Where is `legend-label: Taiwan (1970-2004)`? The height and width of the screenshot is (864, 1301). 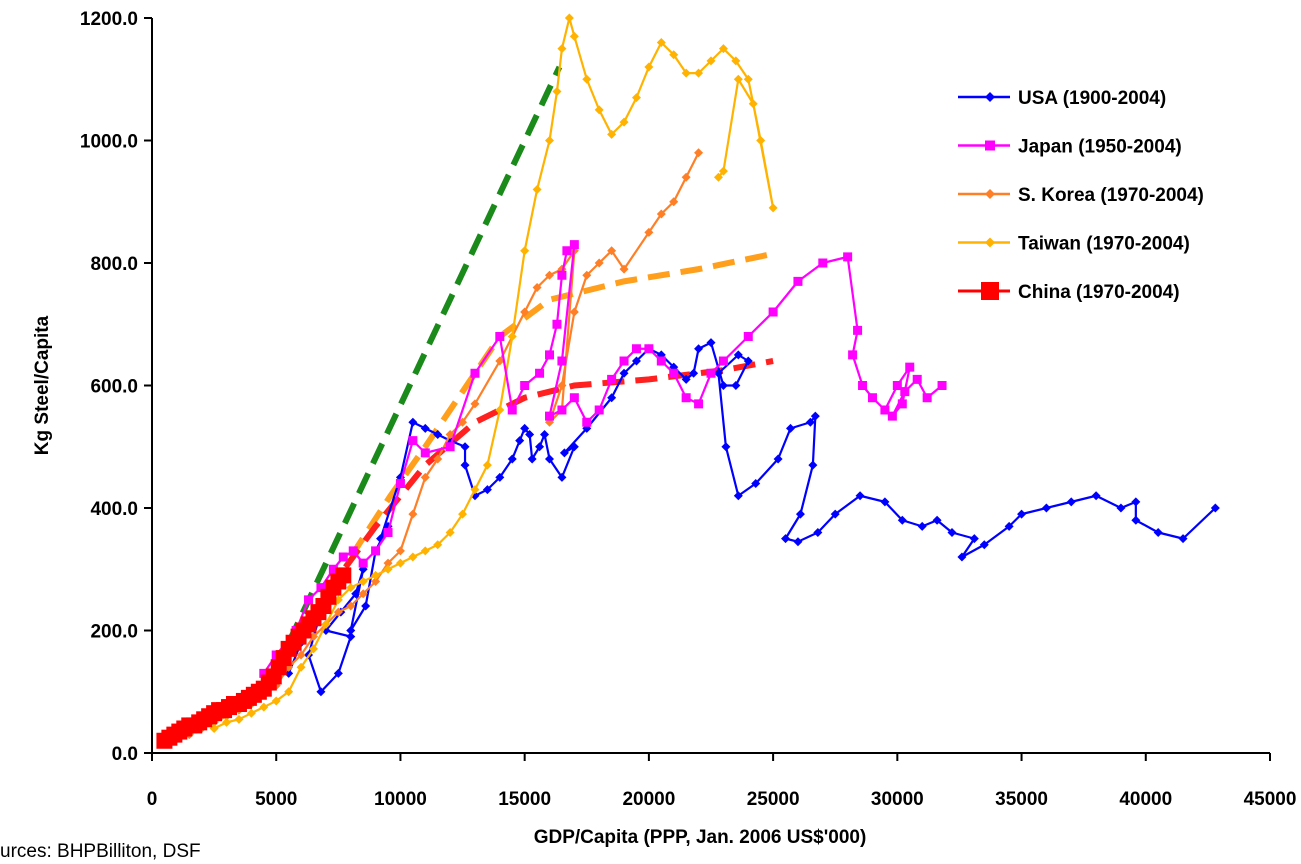 legend-label: Taiwan (1970-2004) is located at coordinates (1104, 244).